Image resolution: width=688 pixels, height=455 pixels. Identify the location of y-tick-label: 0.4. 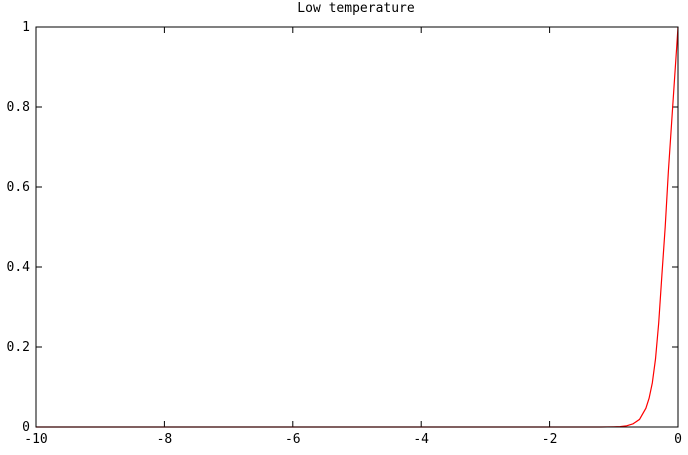
(19, 267).